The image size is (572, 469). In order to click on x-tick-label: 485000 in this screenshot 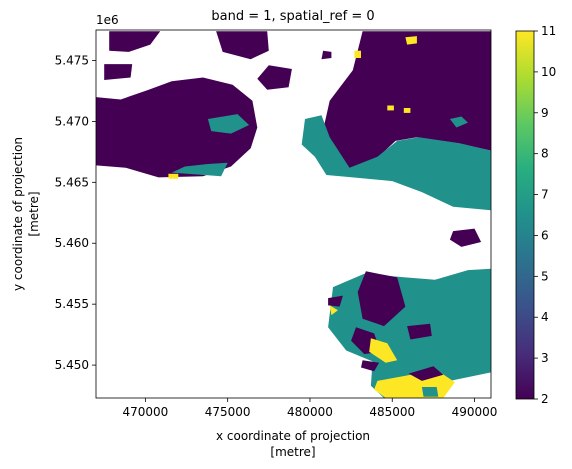, I will do `click(392, 412)`.